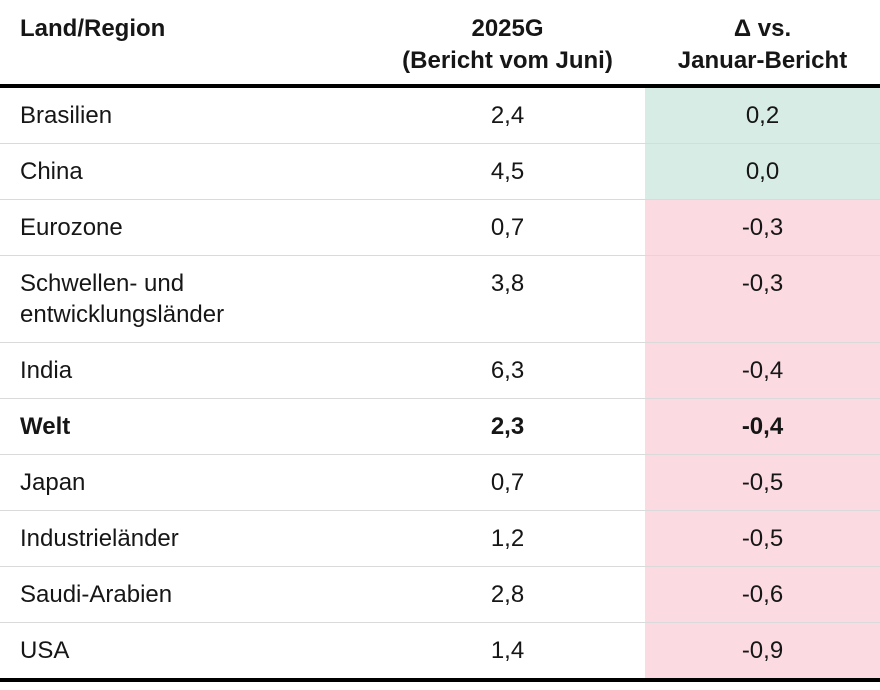 The image size is (880, 690). I want to click on value-cell: 2,4, so click(507, 115).